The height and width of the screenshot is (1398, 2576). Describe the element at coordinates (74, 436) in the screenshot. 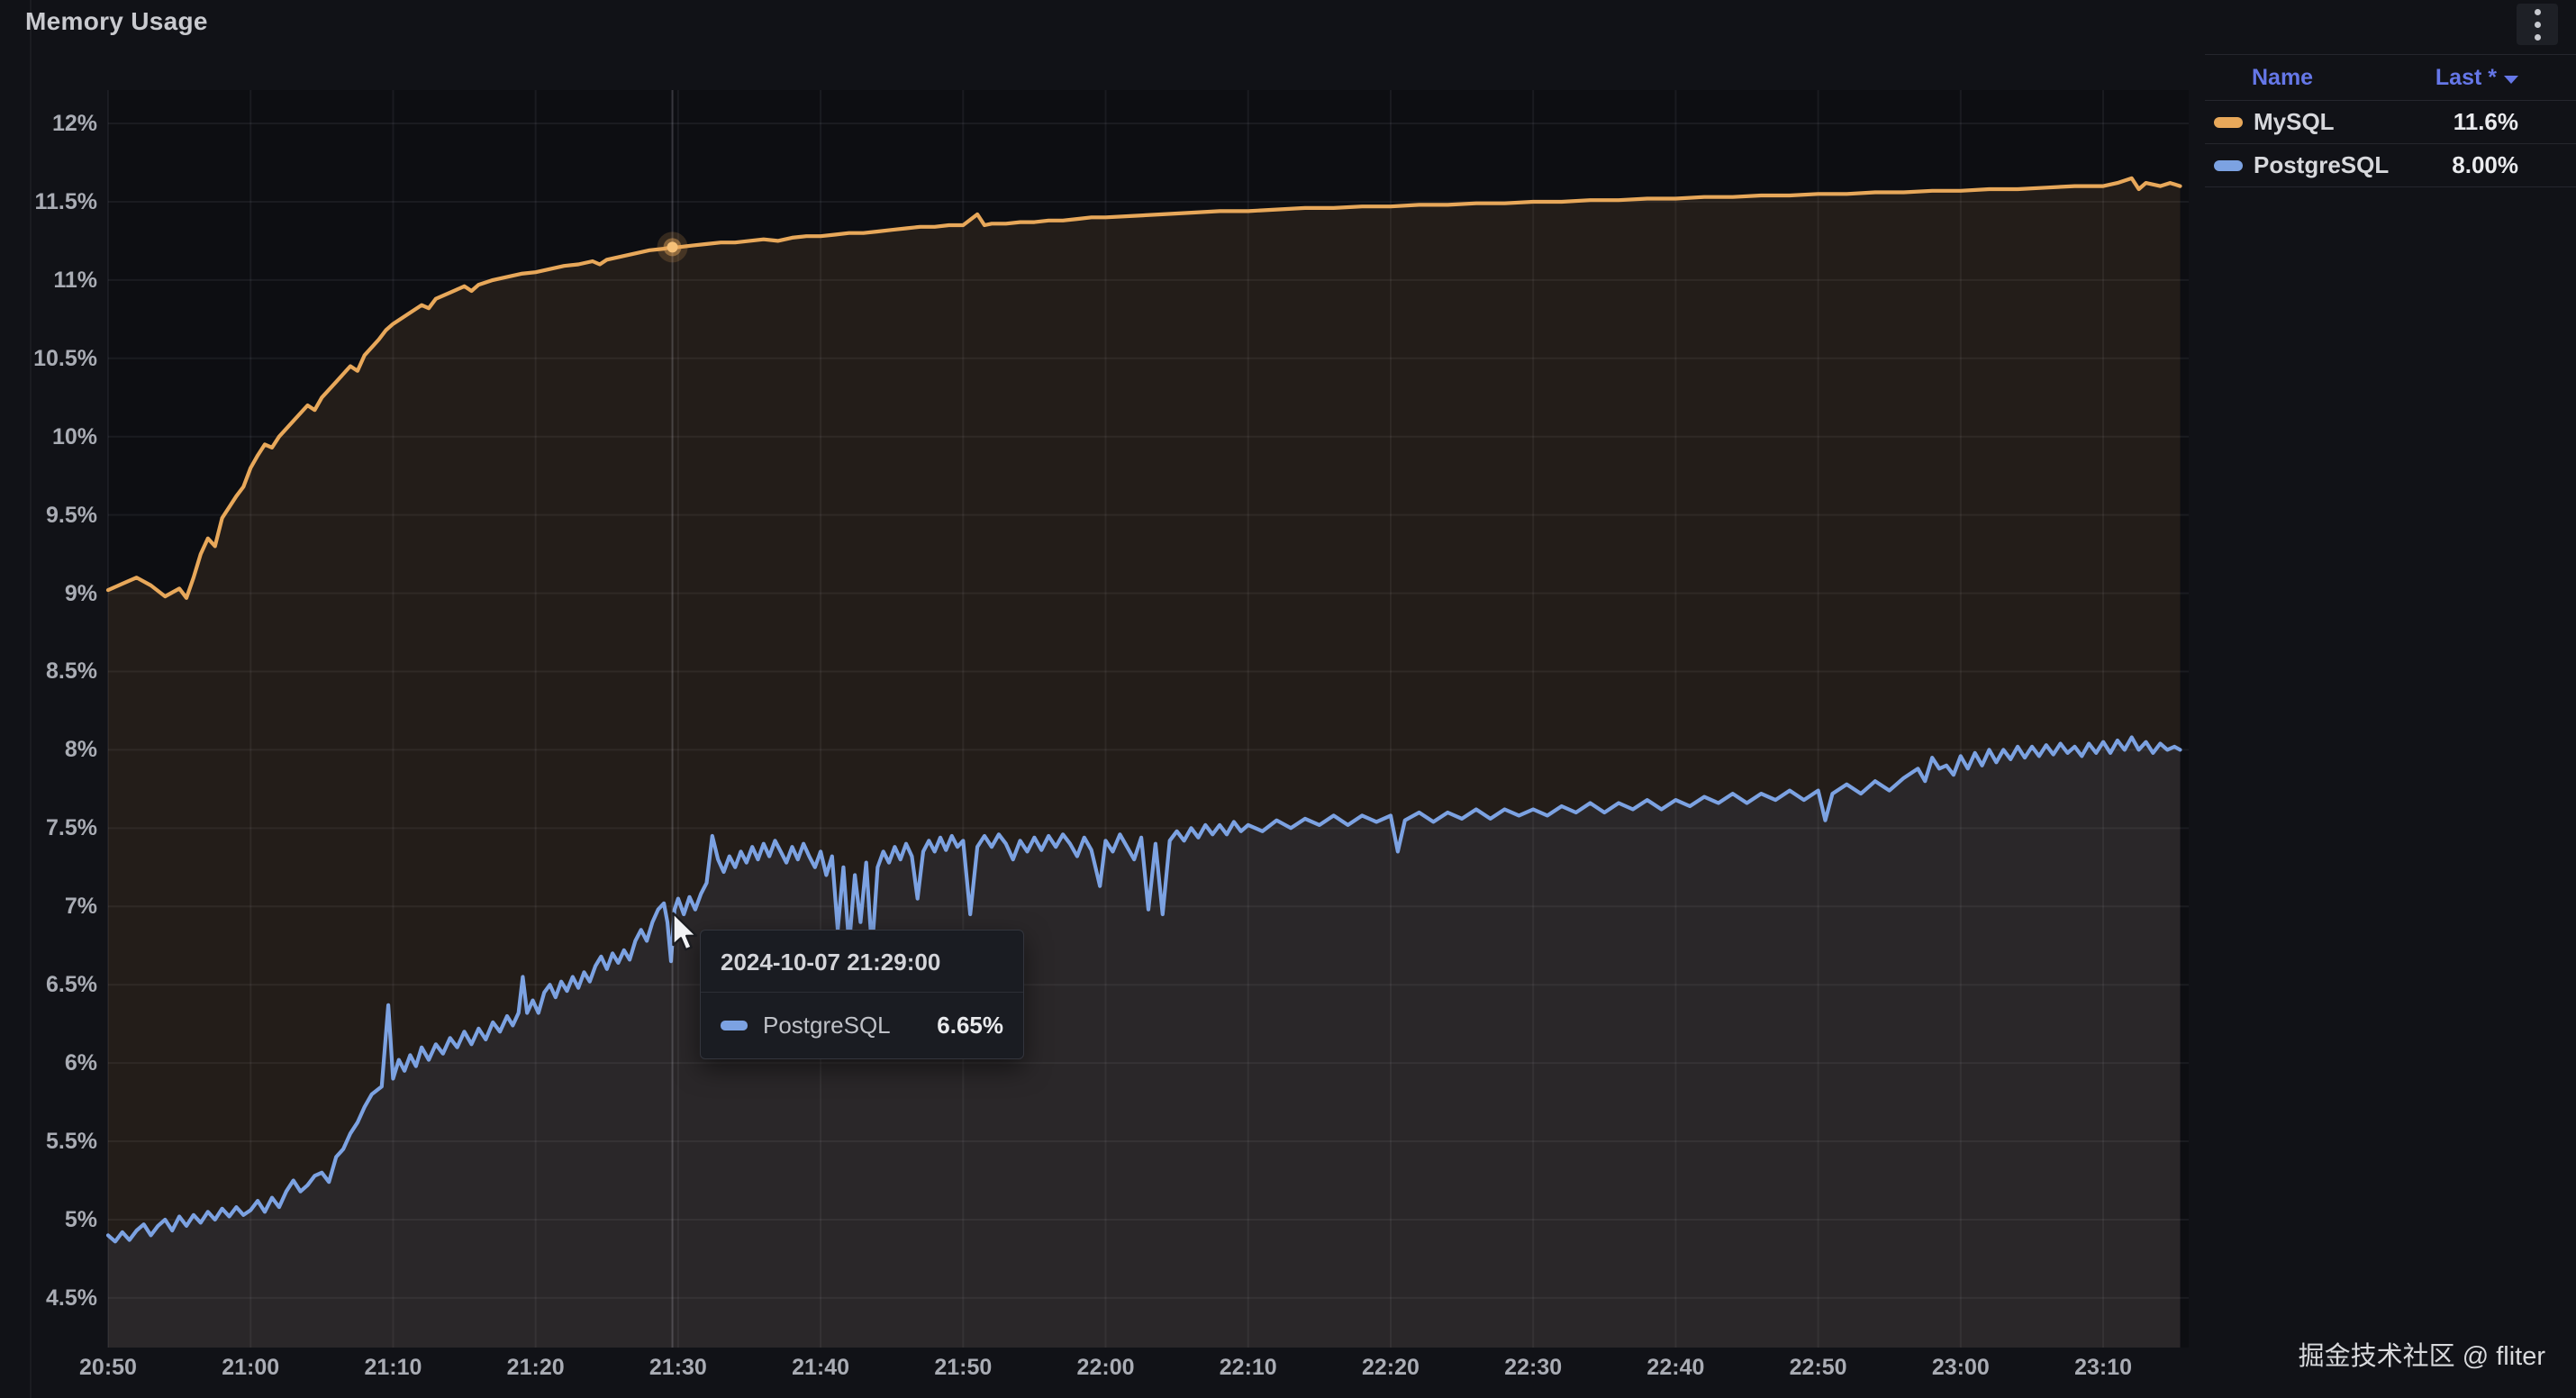

I see `y-tick-label: 10%` at that location.